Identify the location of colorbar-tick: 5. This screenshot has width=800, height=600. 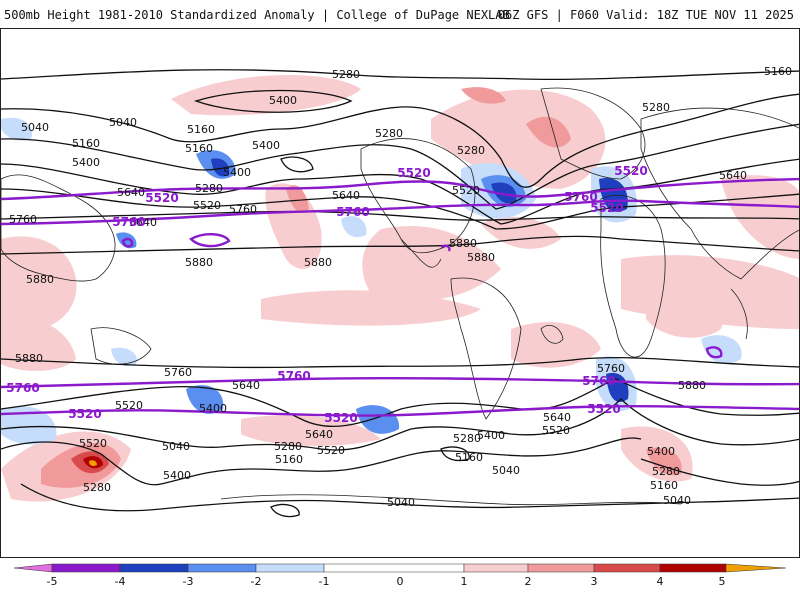
(722, 581).